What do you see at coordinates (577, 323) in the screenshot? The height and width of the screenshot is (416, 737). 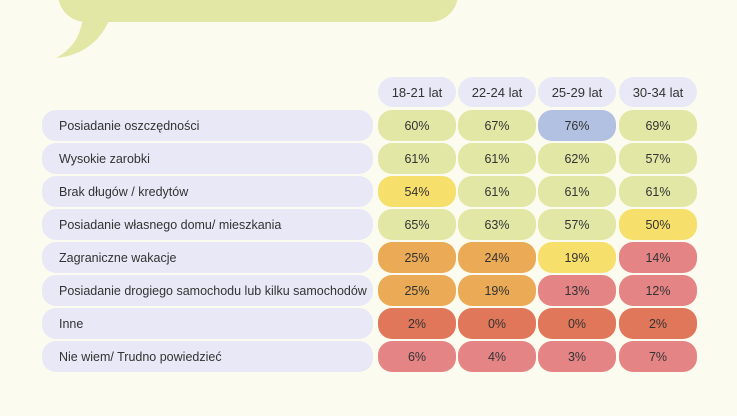 I see `value-cell-r6-c2: 0%` at bounding box center [577, 323].